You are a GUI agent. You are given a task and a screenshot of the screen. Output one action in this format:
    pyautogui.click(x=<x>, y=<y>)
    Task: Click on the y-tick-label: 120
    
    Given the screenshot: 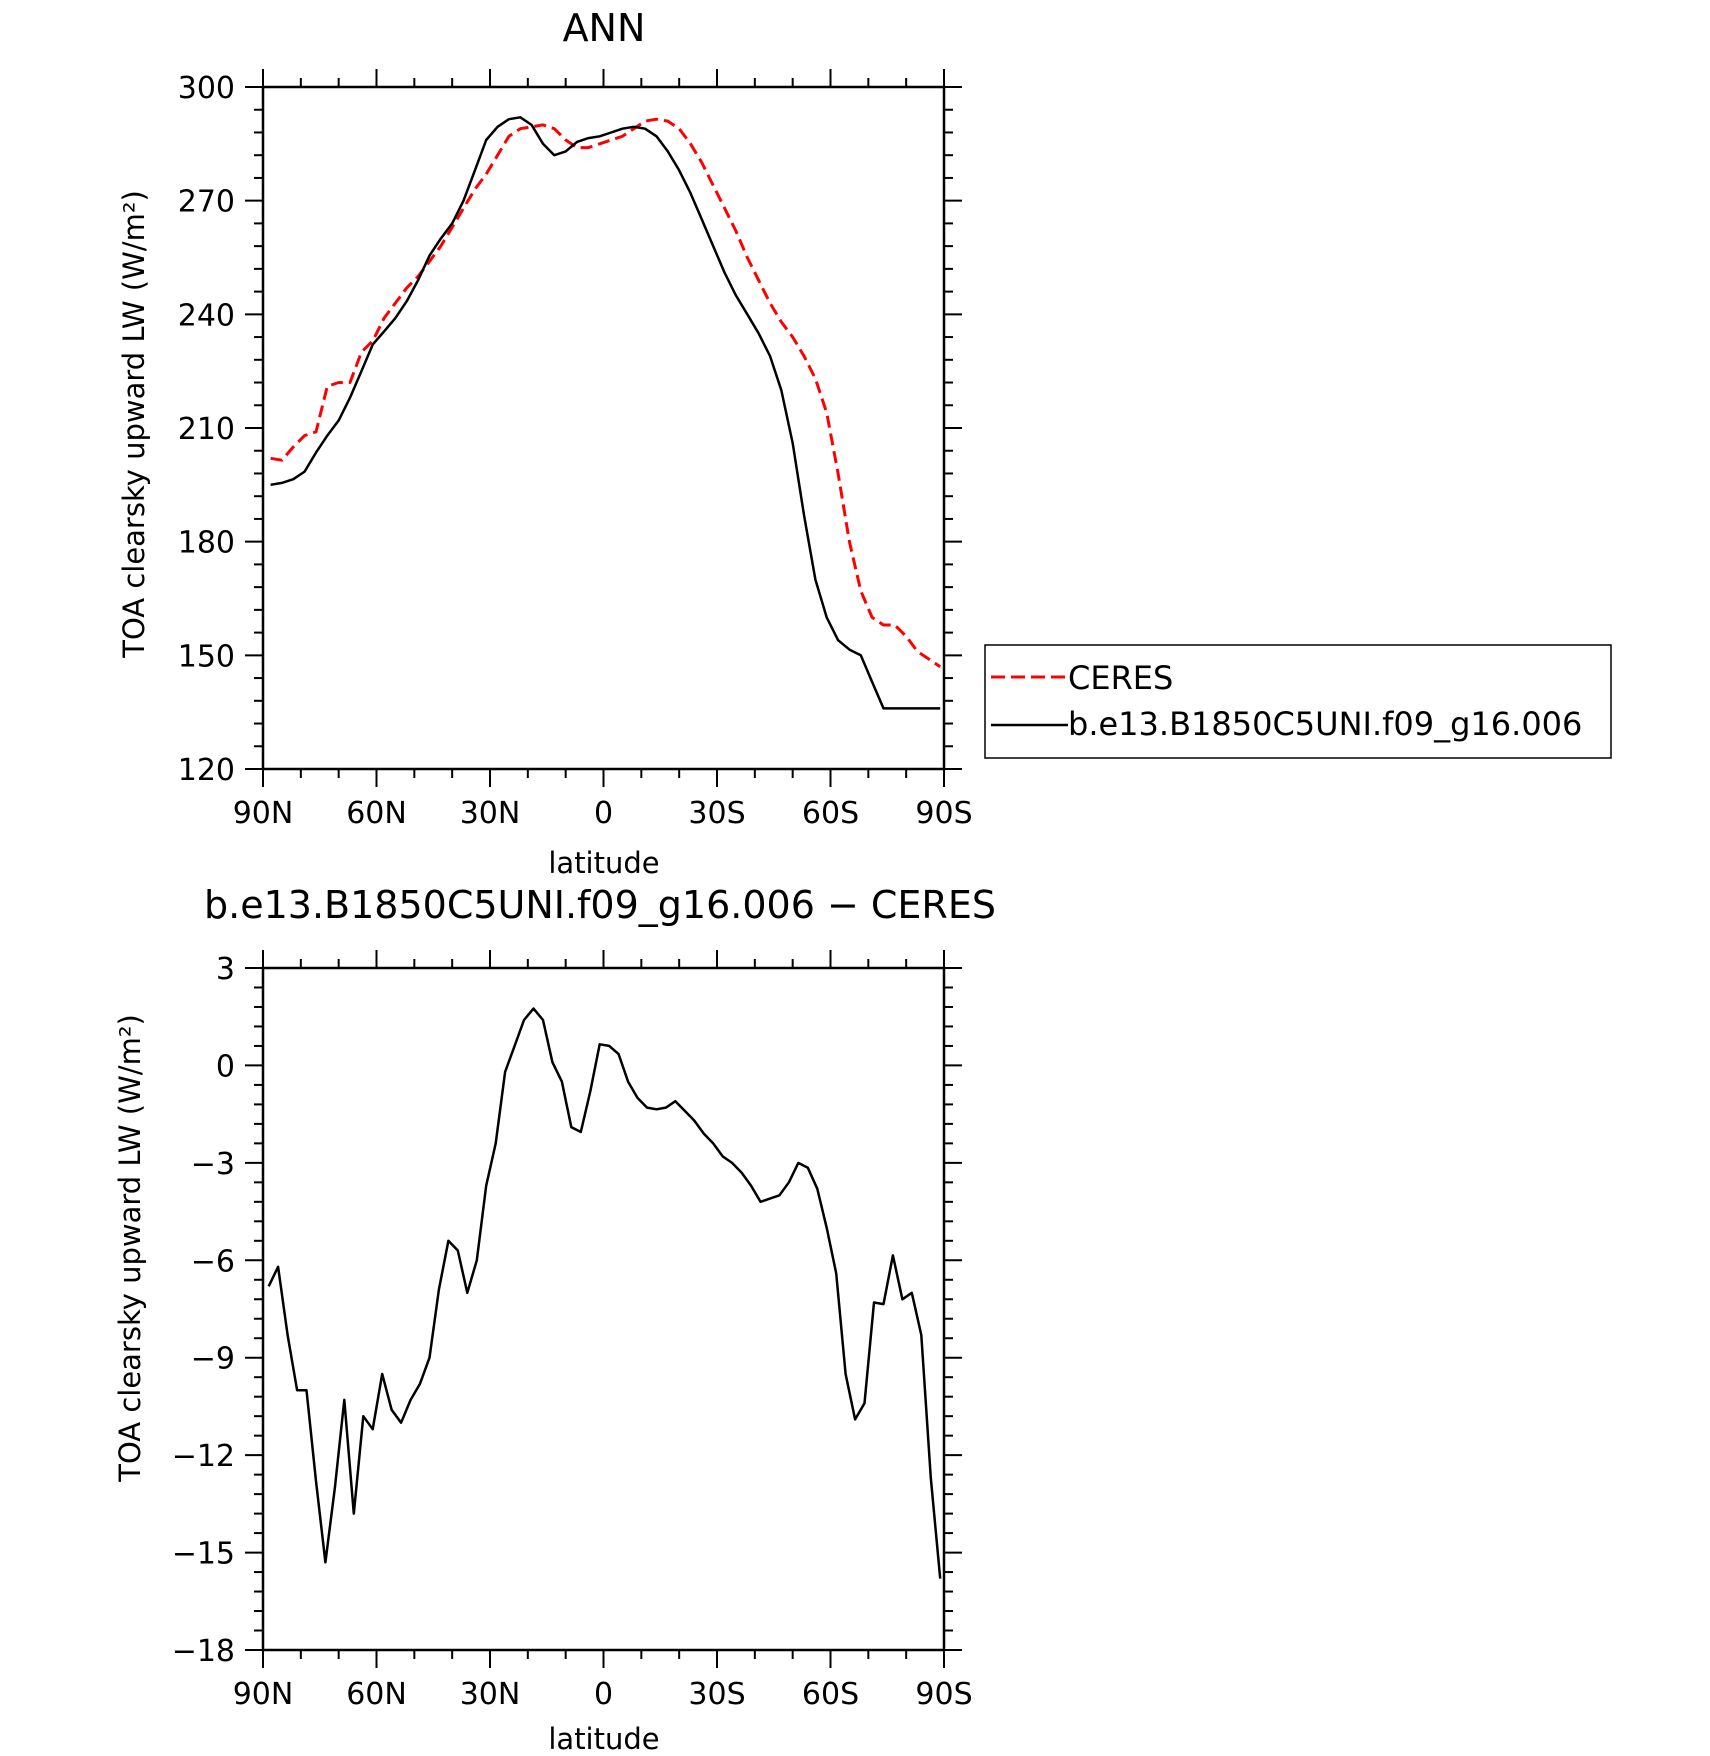 What is the action you would take?
    pyautogui.click(x=206, y=770)
    